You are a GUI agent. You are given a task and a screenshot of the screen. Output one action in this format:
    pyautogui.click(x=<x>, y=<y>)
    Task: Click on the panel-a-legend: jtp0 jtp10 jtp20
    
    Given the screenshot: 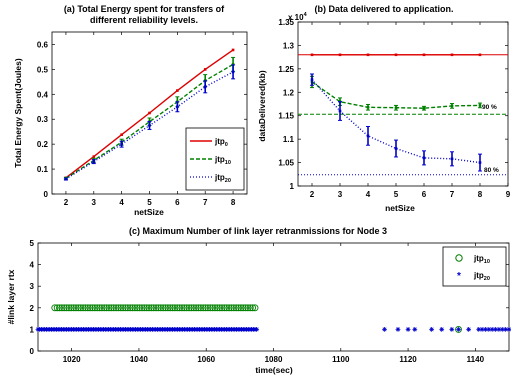 What is the action you would take?
    pyautogui.click(x=215, y=159)
    